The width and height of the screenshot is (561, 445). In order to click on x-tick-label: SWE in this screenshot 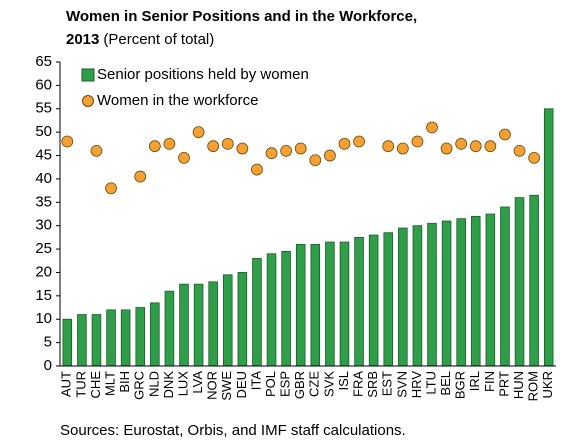, I will do `click(226, 386)`.